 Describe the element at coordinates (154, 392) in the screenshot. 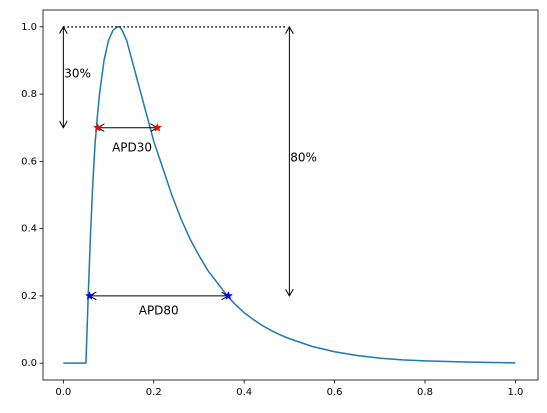

I see `x-tick-label-1: 0.2` at that location.